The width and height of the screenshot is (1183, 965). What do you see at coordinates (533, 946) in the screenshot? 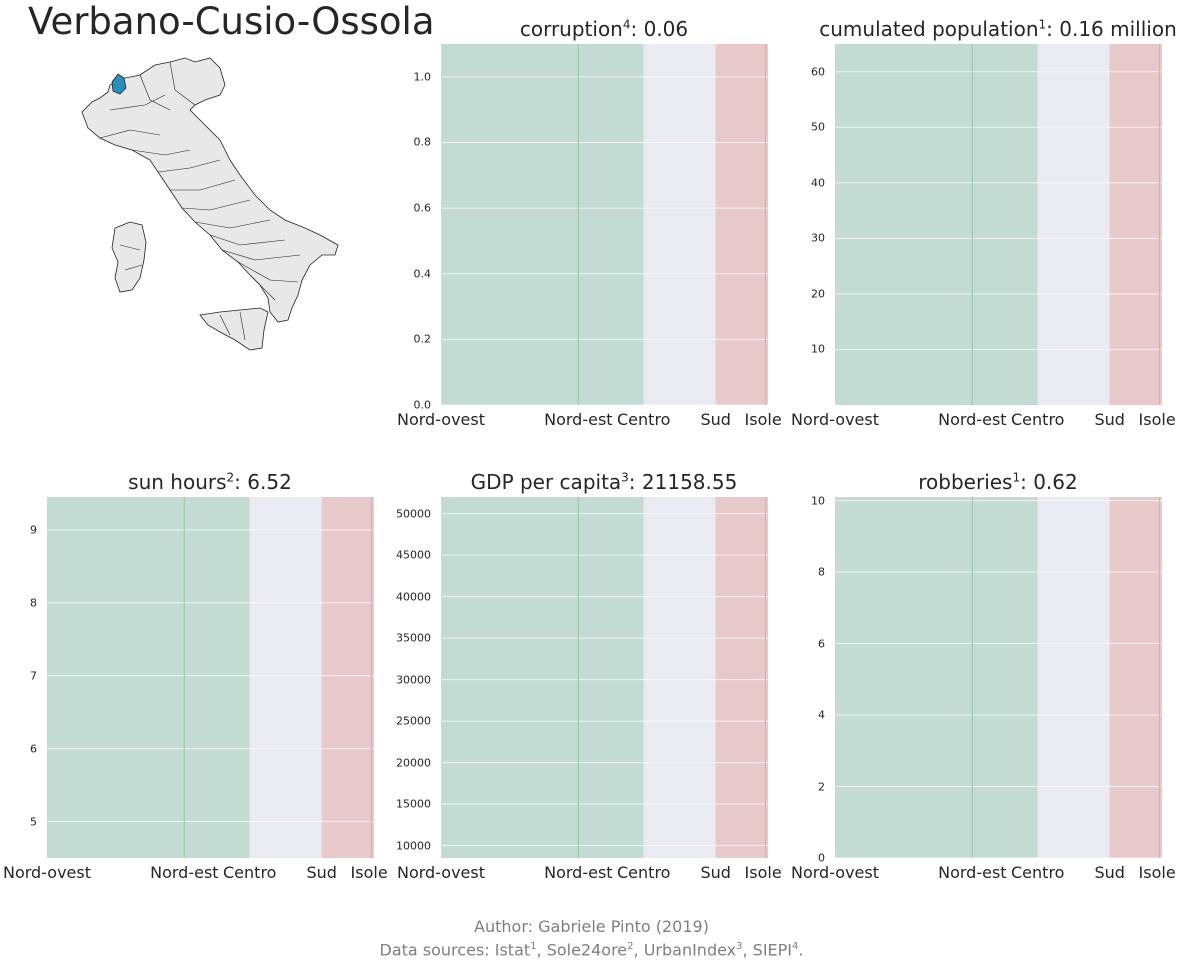
I see `footer-source-sup: 1` at bounding box center [533, 946].